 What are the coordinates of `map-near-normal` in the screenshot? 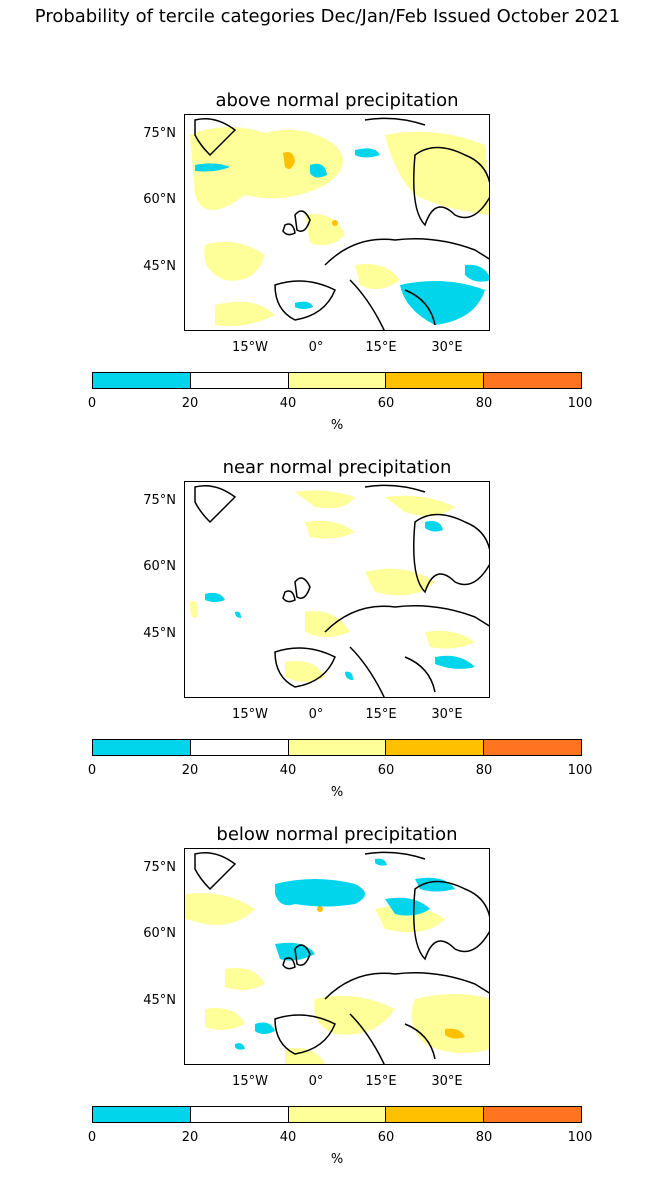 It's located at (337, 589).